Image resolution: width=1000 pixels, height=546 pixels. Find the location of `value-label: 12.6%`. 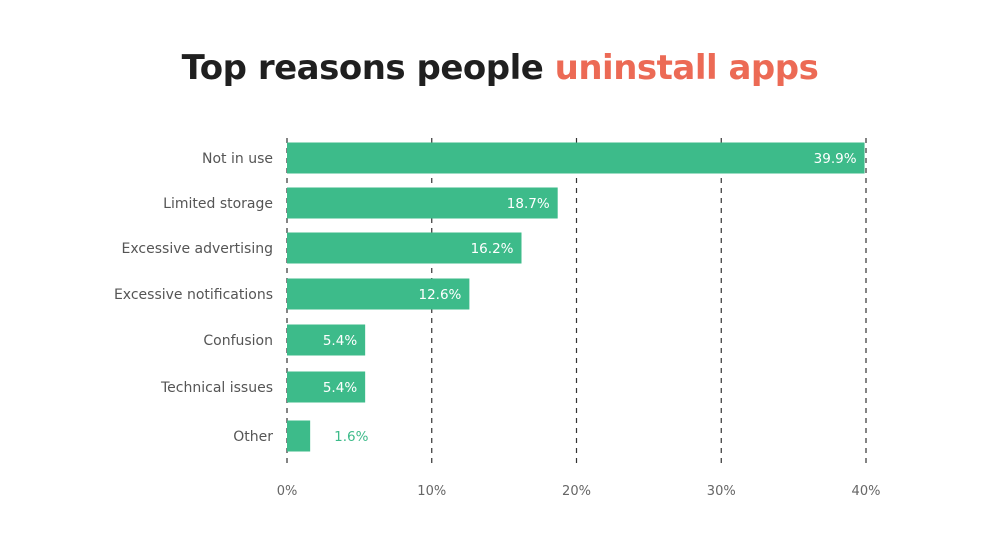

value-label: 12.6% is located at coordinates (439, 295).